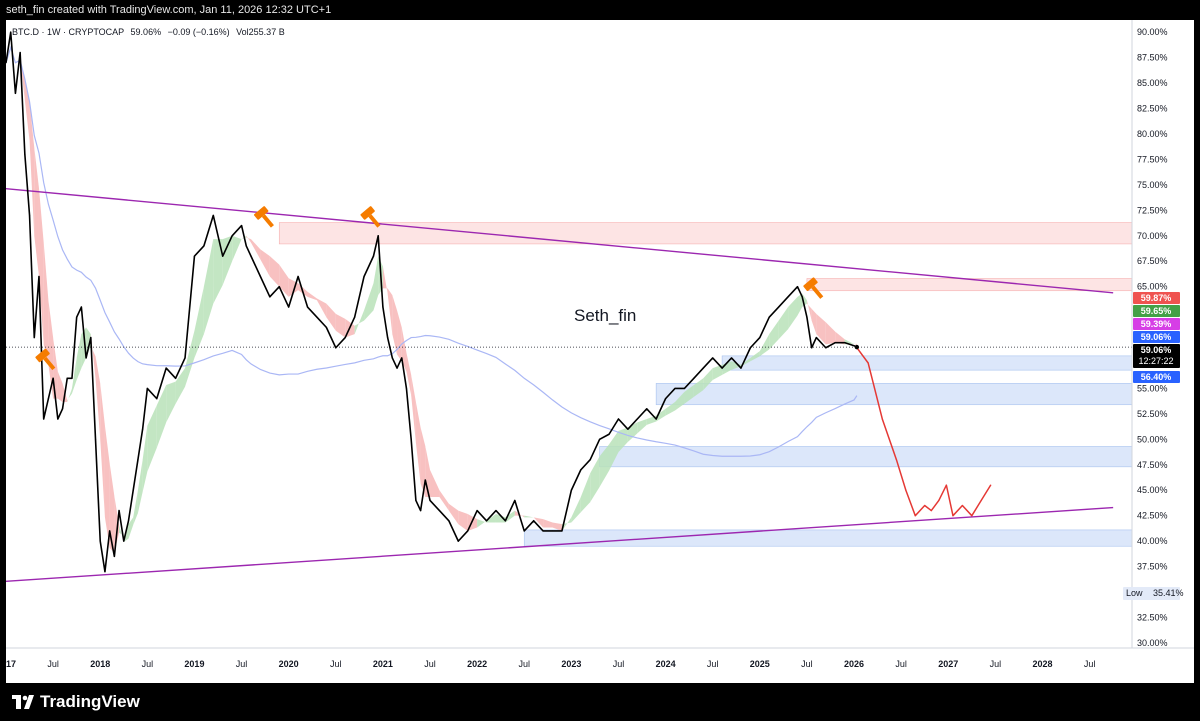 The image size is (1200, 721). Describe the element at coordinates (924, 432) in the screenshot. I see `projection-line` at that location.